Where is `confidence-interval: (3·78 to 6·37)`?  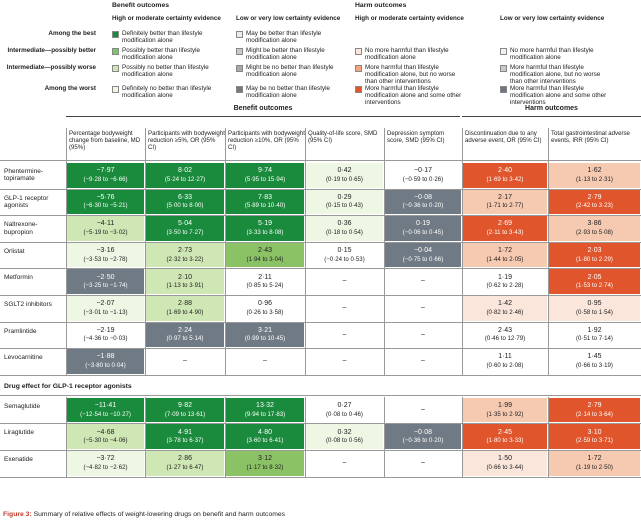
confidence-interval: (3·78 to 6·37) is located at coordinates (185, 441).